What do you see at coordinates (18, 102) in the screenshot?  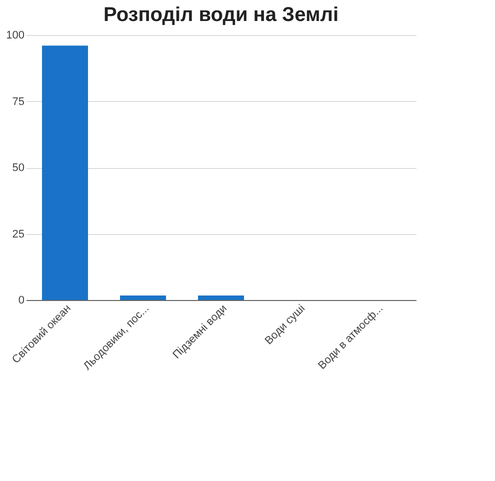 I see `y-tick-label: 75` at bounding box center [18, 102].